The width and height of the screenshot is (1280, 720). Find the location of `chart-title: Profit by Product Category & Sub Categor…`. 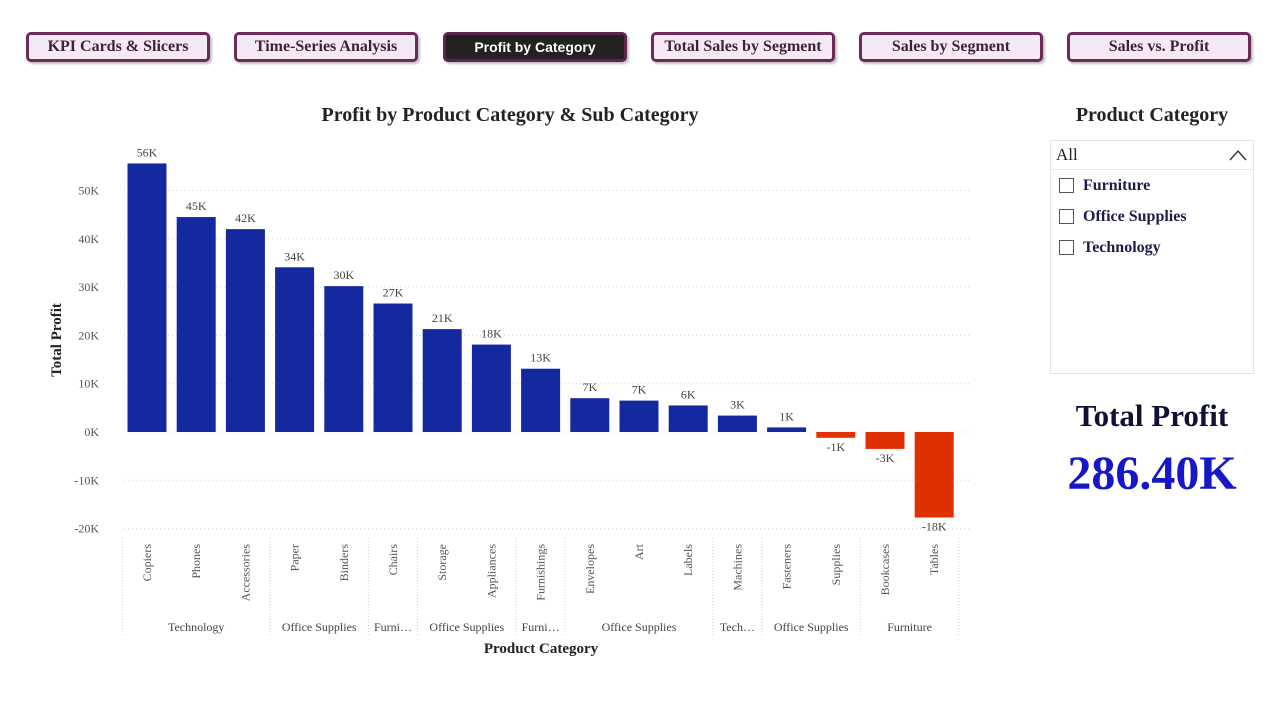

chart-title: Profit by Product Category & Sub Categor… is located at coordinates (510, 115).